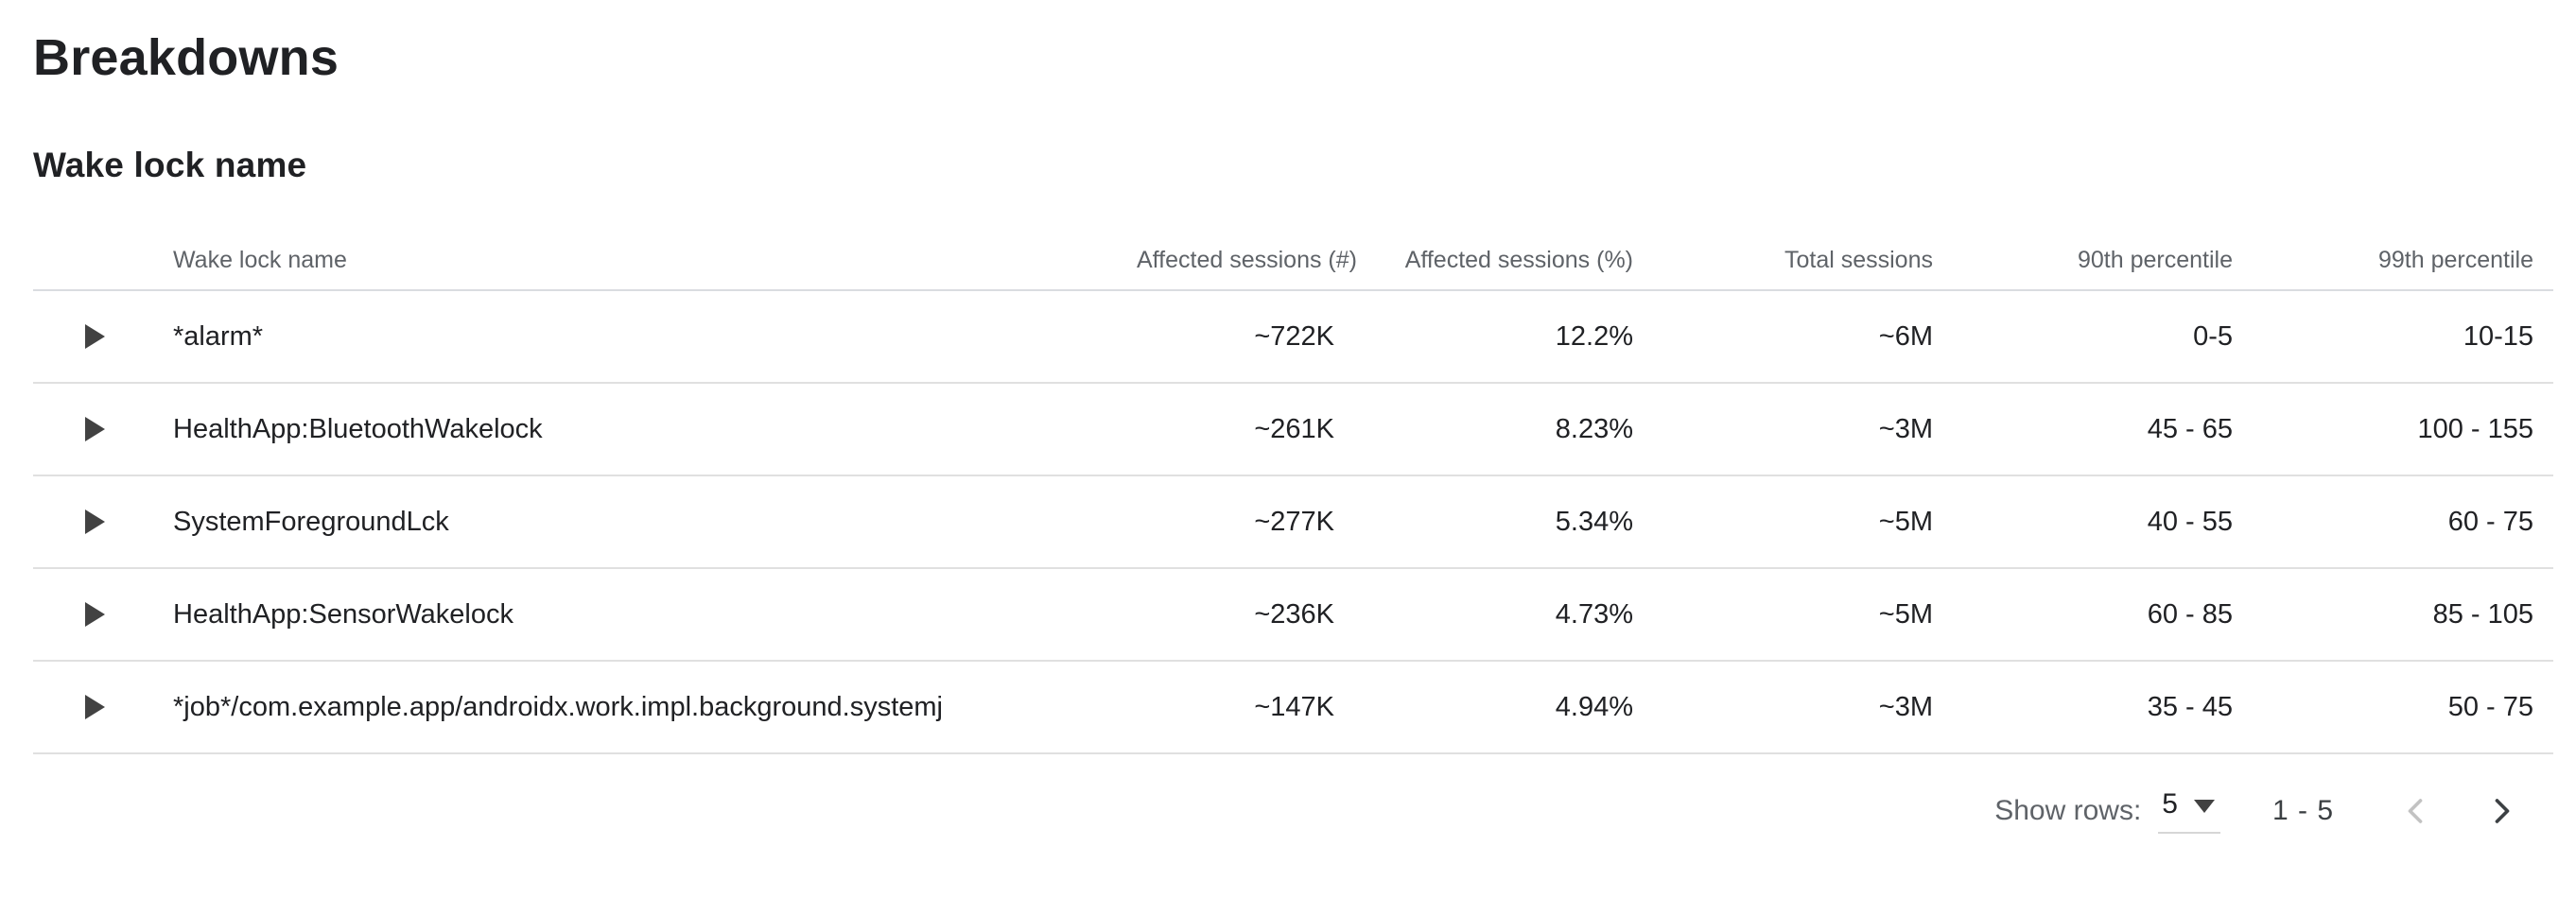 This screenshot has height=898, width=2576. What do you see at coordinates (2170, 804) in the screenshot?
I see `rows-per-page-value: 5` at bounding box center [2170, 804].